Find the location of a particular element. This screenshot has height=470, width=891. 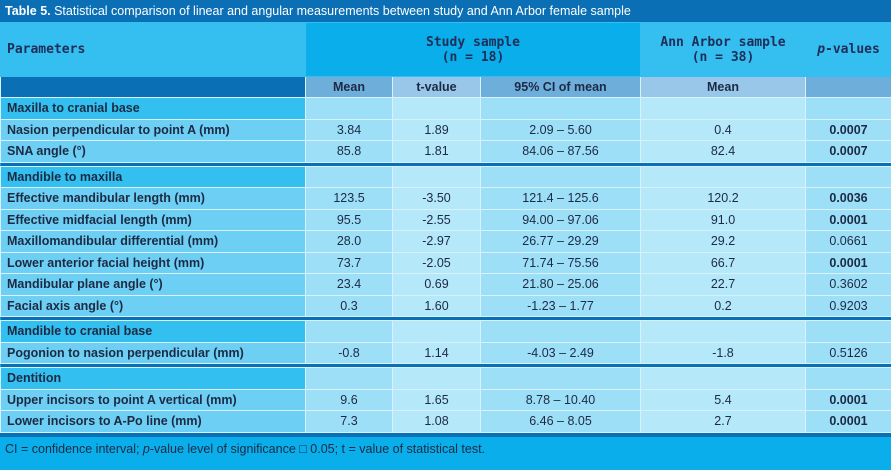

section-row: Mandible to maxilla is located at coordinates (445, 176).